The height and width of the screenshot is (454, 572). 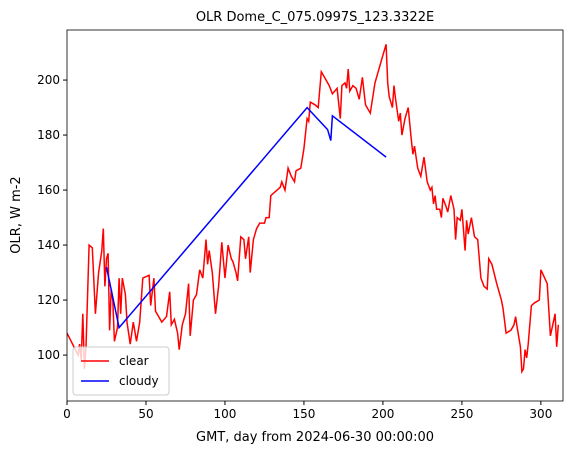 What do you see at coordinates (16, 214) in the screenshot?
I see `y-axis-label: OLR, W m-2` at bounding box center [16, 214].